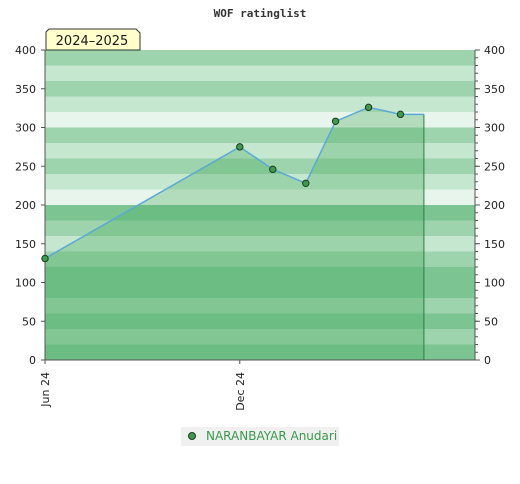 This screenshot has height=484, width=520. Describe the element at coordinates (32, 360) in the screenshot. I see `y-tick-label-left: 0` at that location.